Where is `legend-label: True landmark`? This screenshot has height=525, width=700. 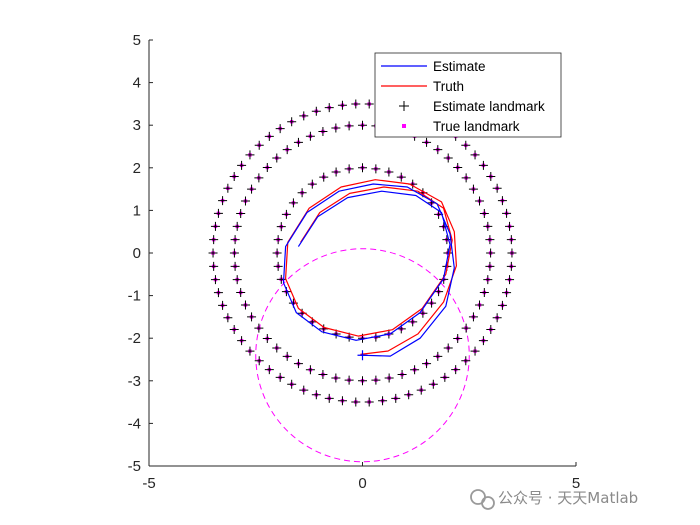
legend-label: True landmark is located at coordinates (476, 126).